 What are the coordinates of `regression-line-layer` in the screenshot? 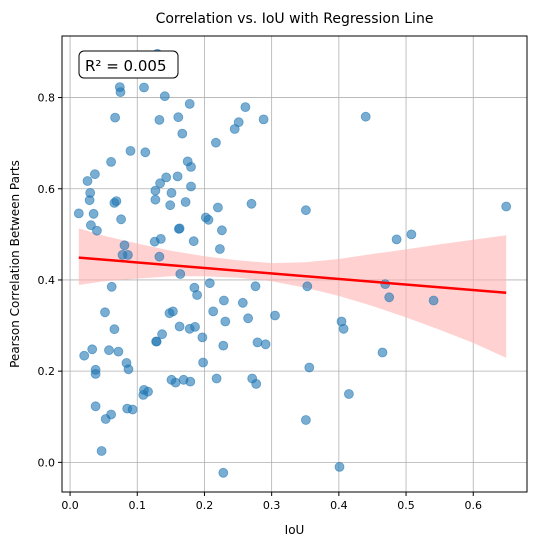 It's located at (292, 275).